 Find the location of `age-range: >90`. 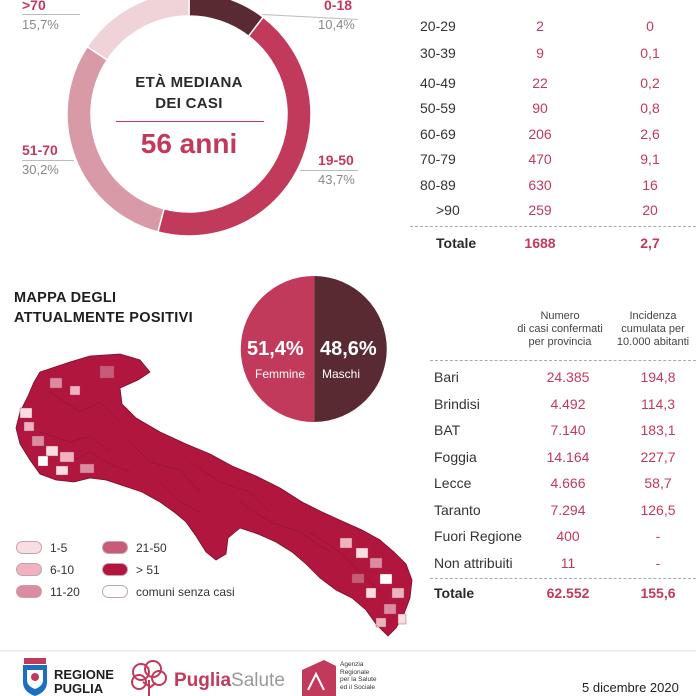

age-range: >90 is located at coordinates (448, 210).